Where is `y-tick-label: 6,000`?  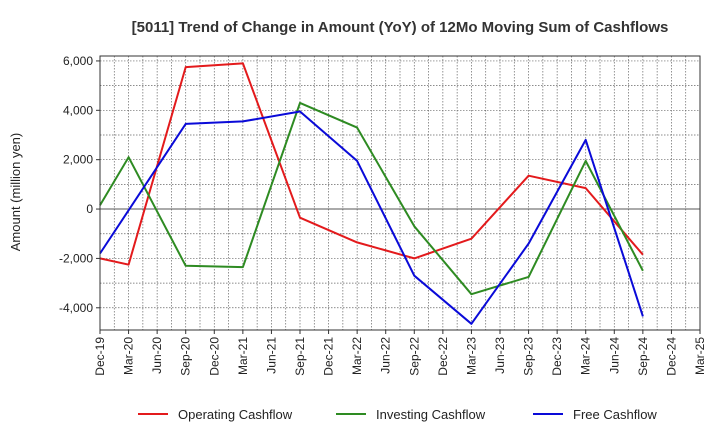
y-tick-label: 6,000 is located at coordinates (78, 61).